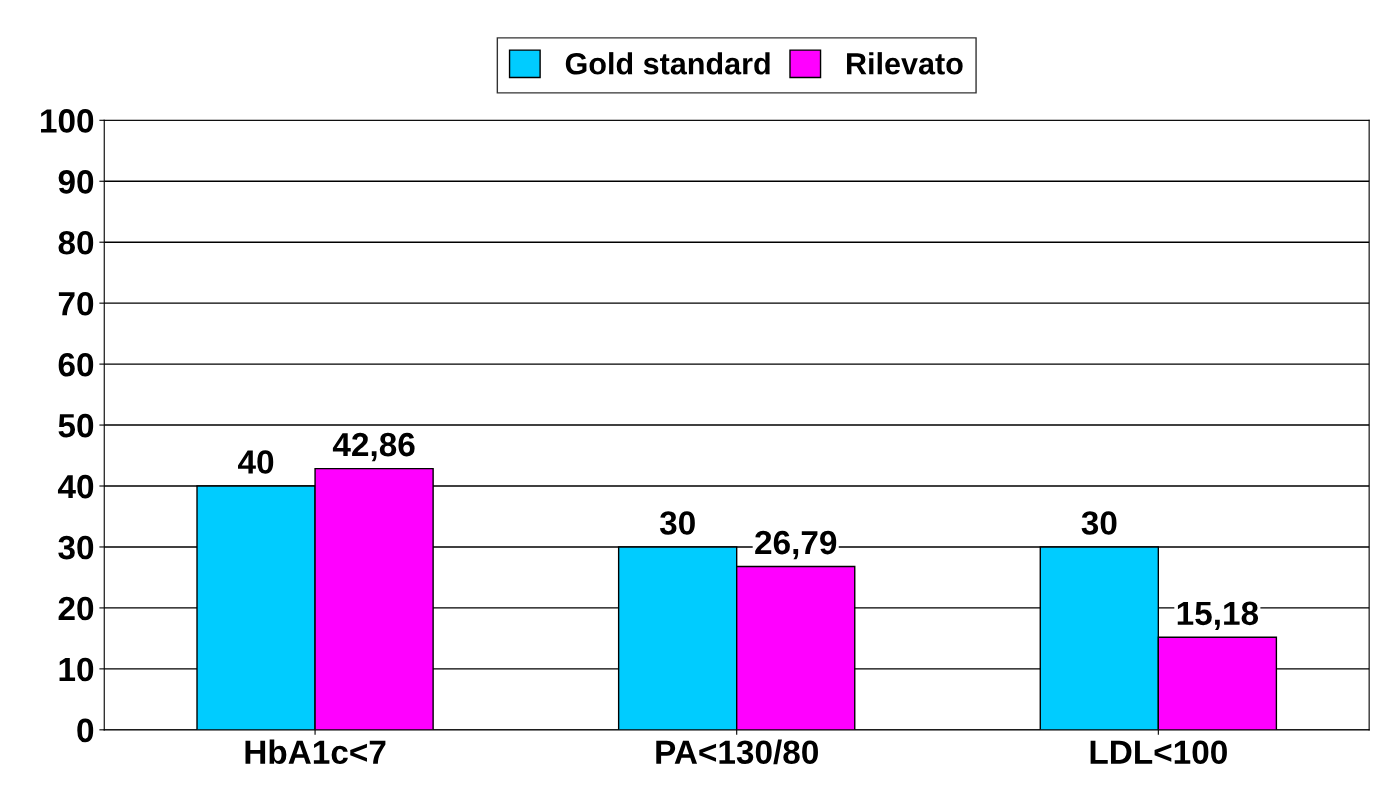  What do you see at coordinates (315, 752) in the screenshot?
I see `x-tick-label: HbA1c<7` at bounding box center [315, 752].